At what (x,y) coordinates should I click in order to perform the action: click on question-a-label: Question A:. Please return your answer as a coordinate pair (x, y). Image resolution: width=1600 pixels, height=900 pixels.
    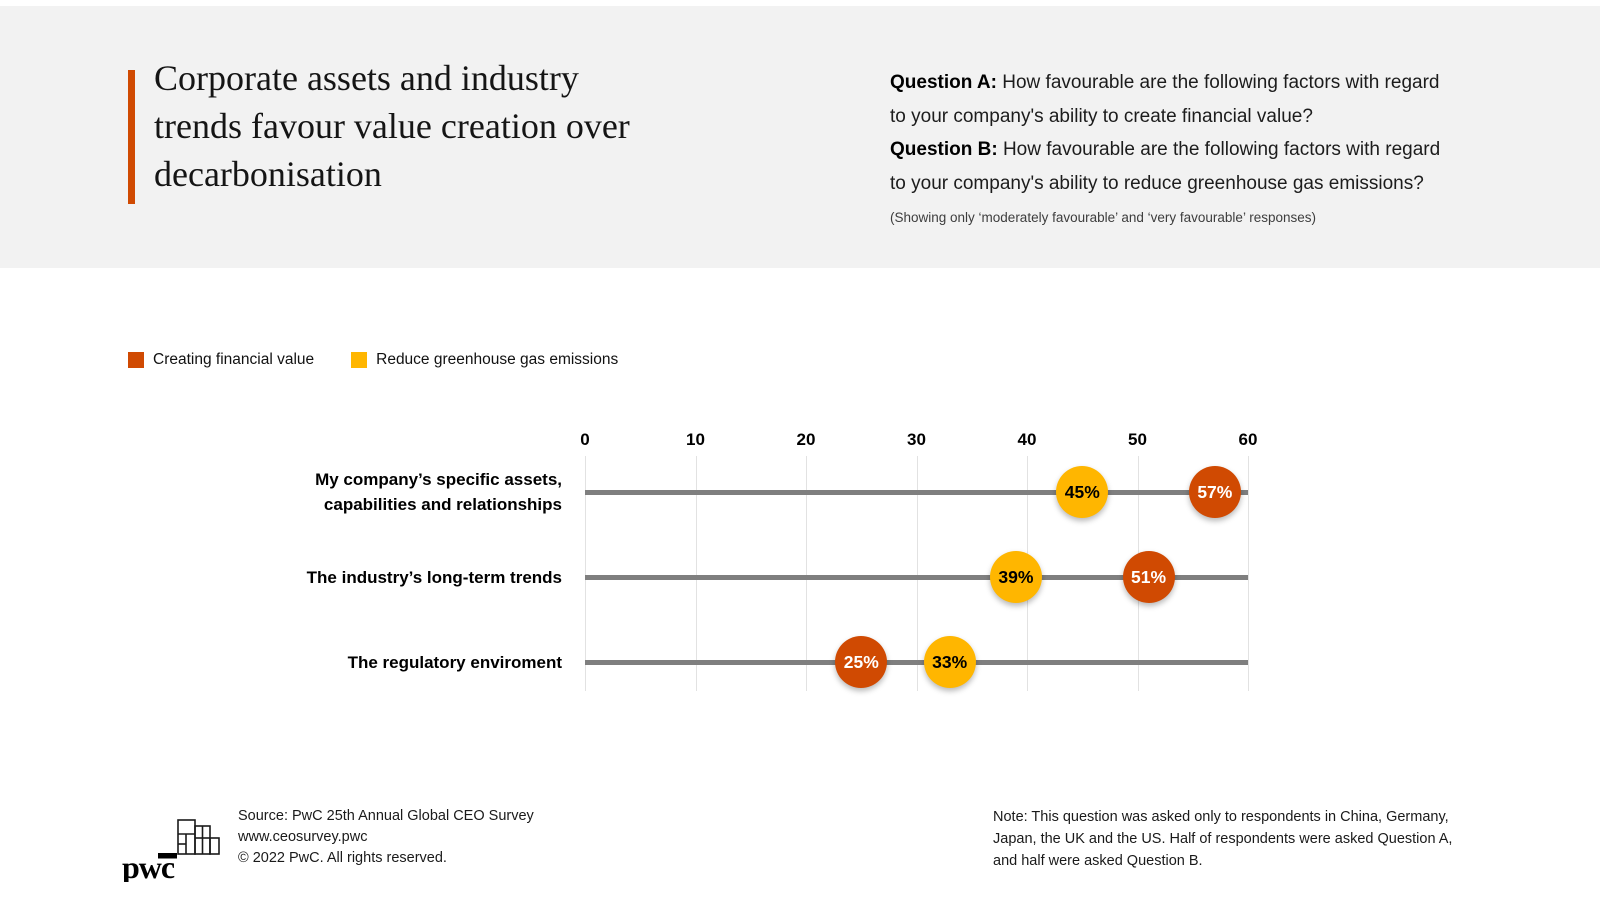
    Looking at the image, I should click on (943, 82).